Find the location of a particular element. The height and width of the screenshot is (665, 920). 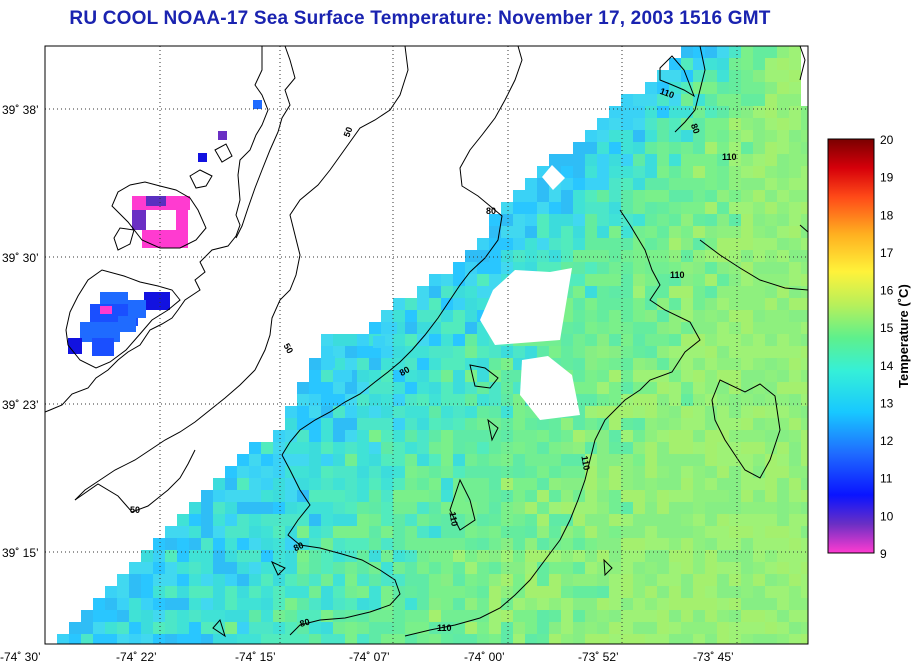

contour-label: 110 is located at coordinates (667, 93).